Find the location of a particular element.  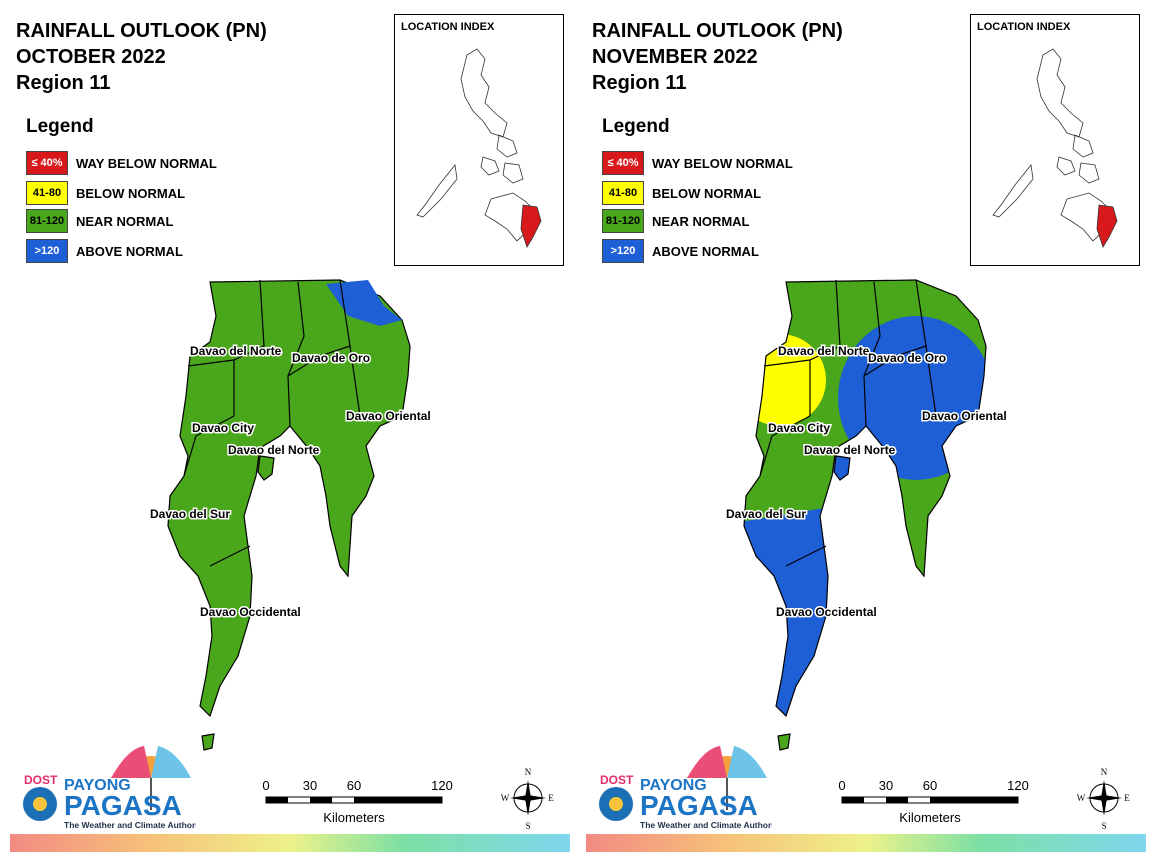

scale-tick-60: 60 is located at coordinates (354, 785).